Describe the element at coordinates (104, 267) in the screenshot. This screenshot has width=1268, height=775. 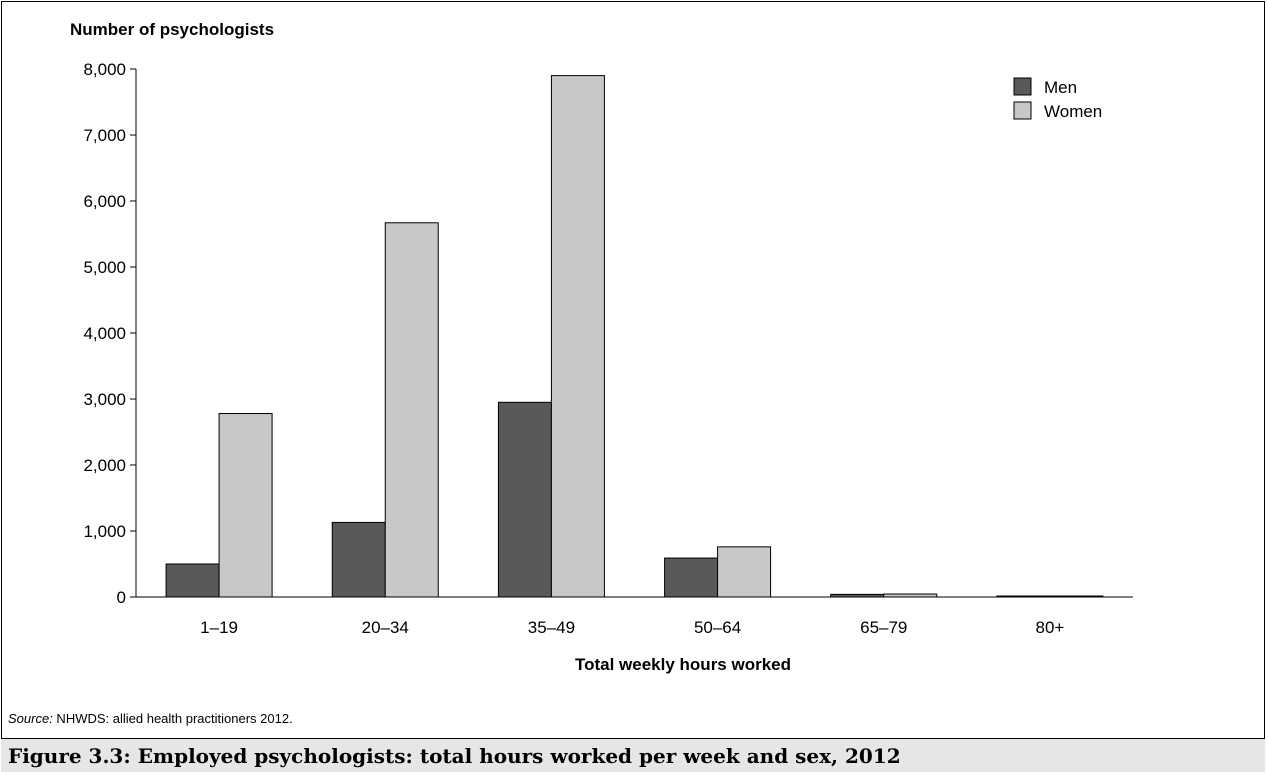
I see `y-tick-label: 5,000` at that location.